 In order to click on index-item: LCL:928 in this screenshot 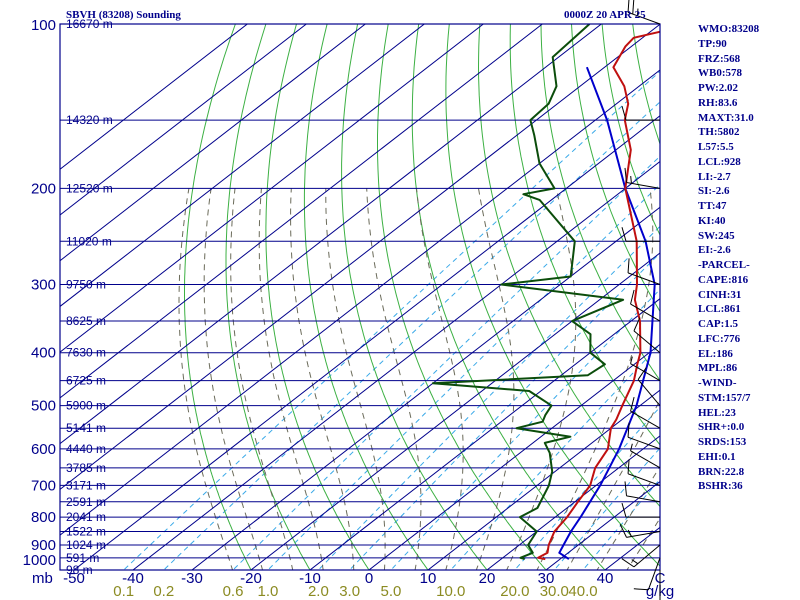, I will do `click(719, 161)`.